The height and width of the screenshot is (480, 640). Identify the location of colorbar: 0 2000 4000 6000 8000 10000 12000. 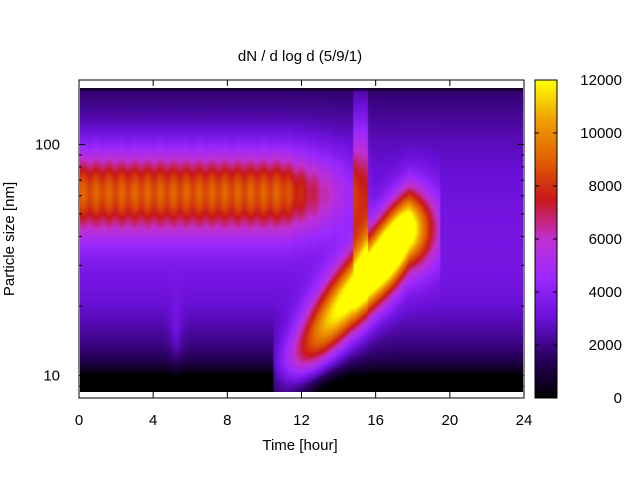
(578, 239).